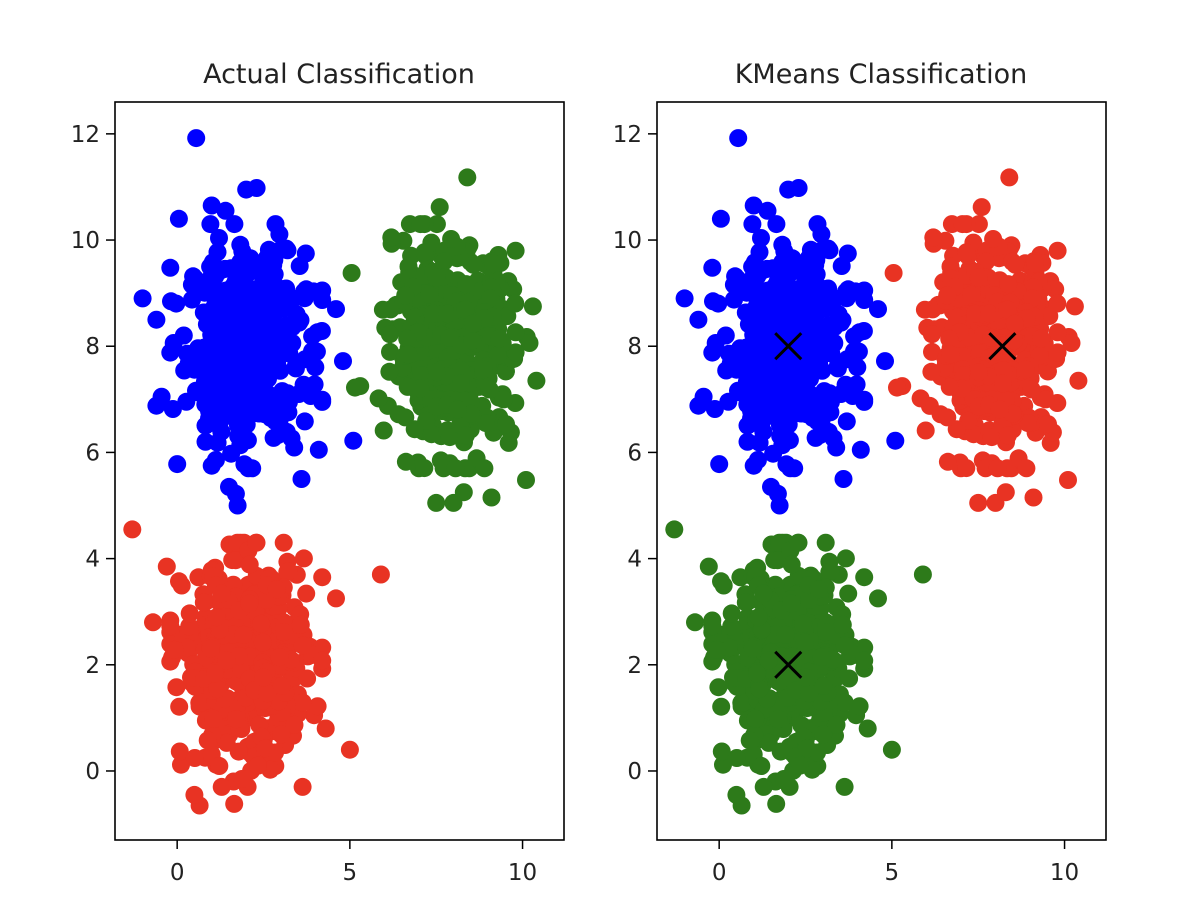  I want to click on x-tick-label: 0, so click(177, 873).